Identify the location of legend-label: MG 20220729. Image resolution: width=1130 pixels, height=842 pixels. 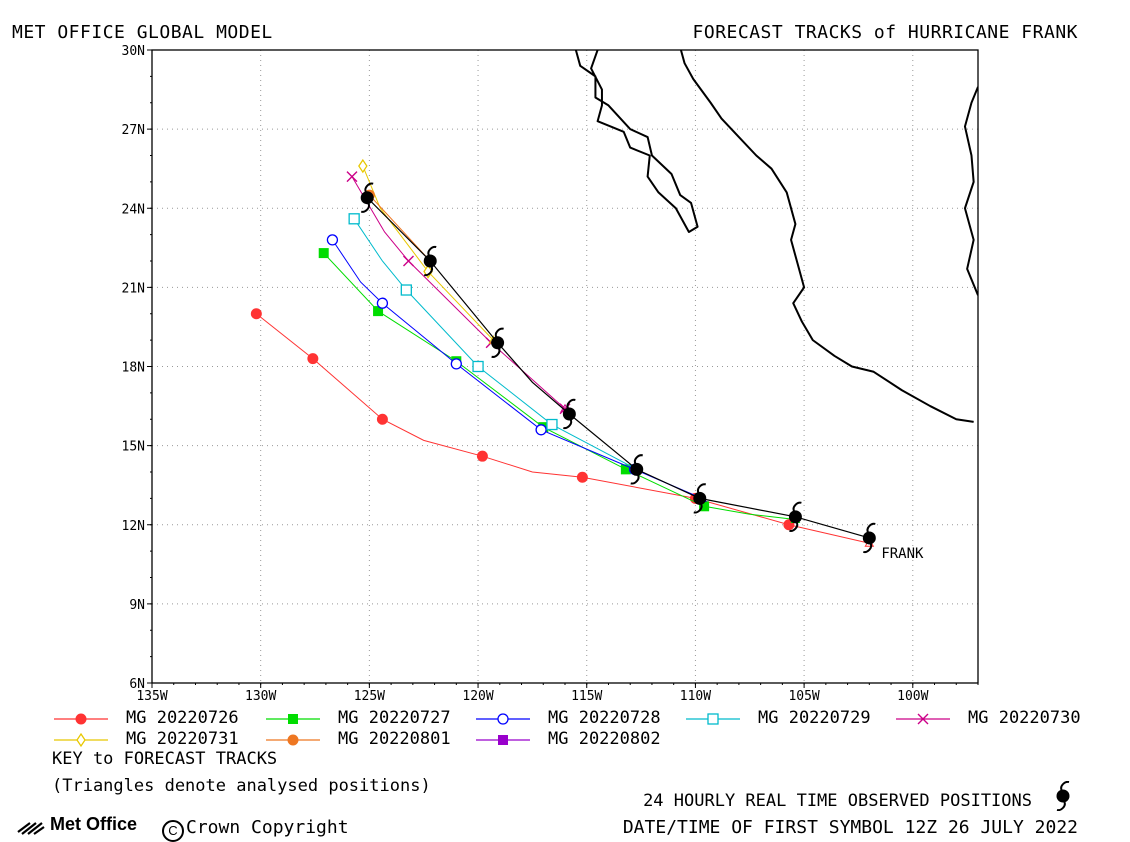
(814, 718).